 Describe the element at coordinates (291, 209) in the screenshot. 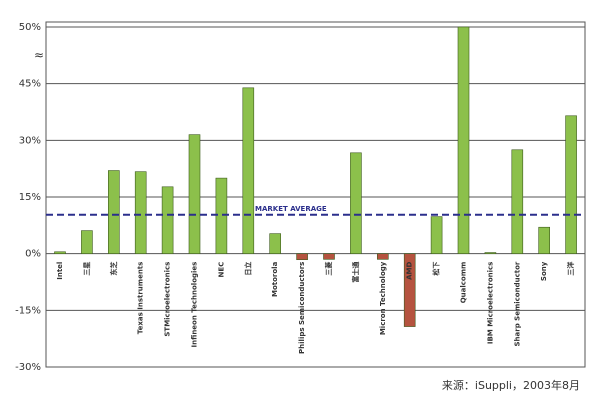

I see `reference-label: MARKET AVERAGE` at that location.